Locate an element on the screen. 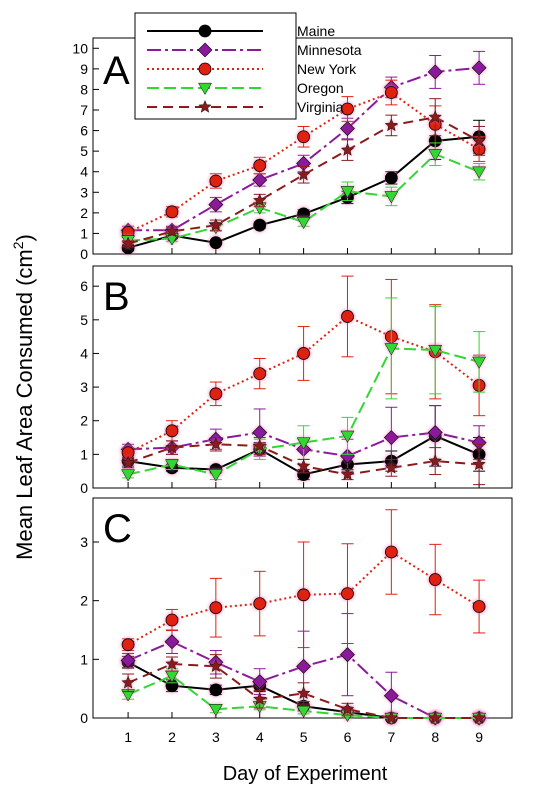 This screenshot has height=797, width=550. x-tick-label: 6 is located at coordinates (348, 737).